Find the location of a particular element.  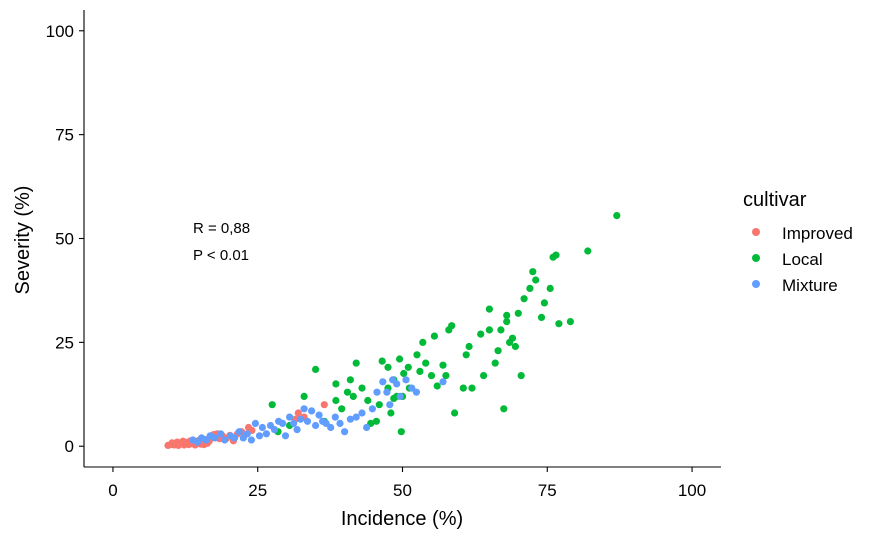

legend-label-local: Local is located at coordinates (802, 259).